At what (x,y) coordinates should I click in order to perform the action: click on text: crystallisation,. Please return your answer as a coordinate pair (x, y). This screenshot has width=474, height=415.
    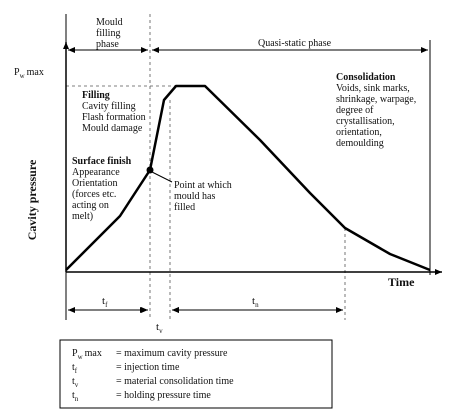
    Looking at the image, I should click on (365, 121).